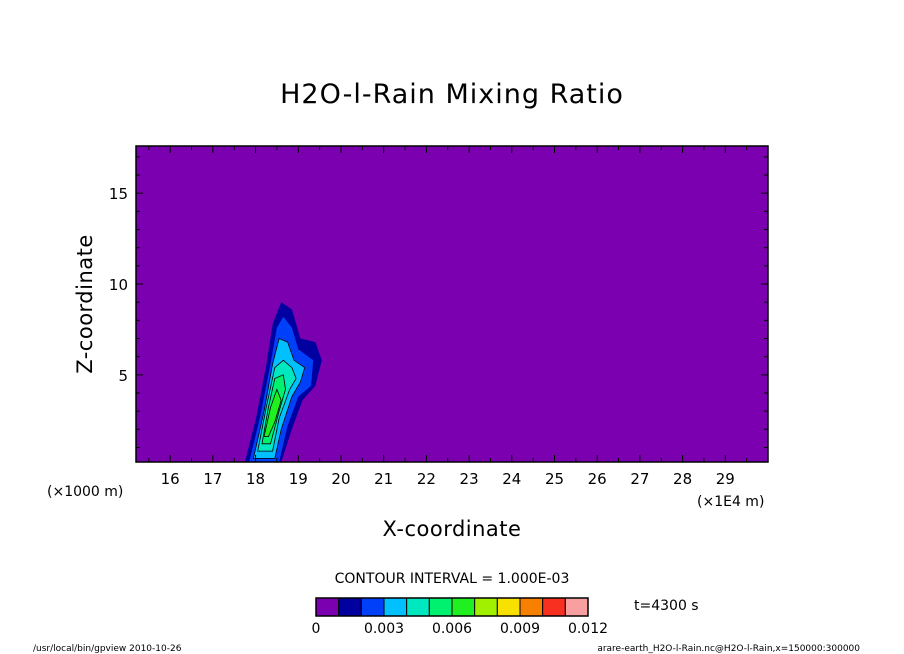 Image resolution: width=904 pixels, height=654 pixels. I want to click on x-tick-label: 22, so click(426, 479).